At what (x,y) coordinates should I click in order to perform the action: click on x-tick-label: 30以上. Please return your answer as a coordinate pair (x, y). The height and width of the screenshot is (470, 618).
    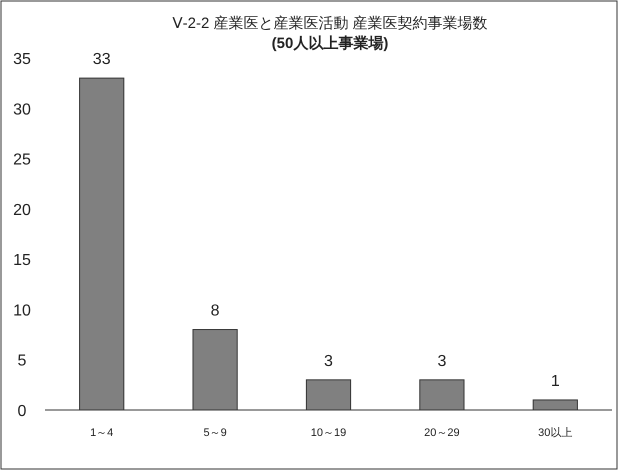
    Looking at the image, I should click on (555, 432).